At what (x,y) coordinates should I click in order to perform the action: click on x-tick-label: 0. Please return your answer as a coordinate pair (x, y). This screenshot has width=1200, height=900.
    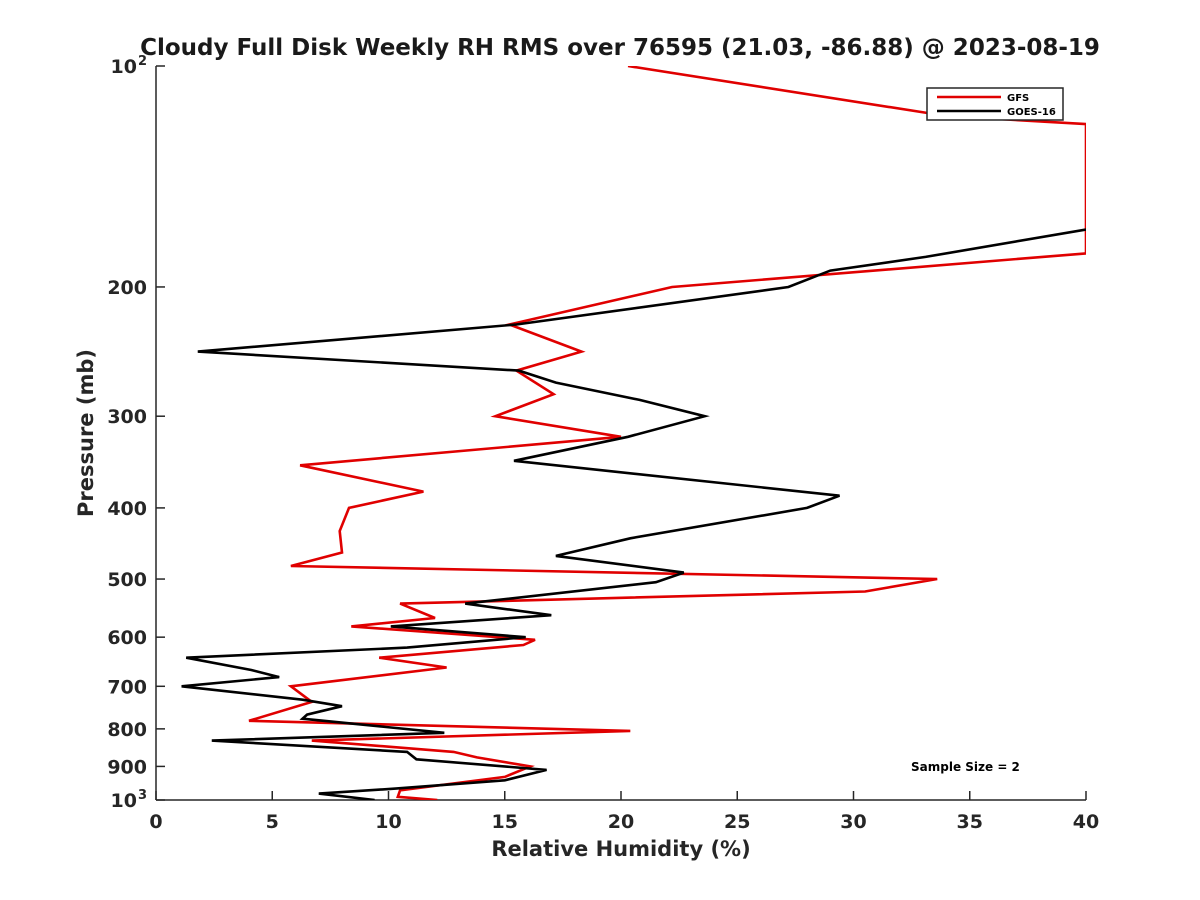
    Looking at the image, I should click on (155, 822).